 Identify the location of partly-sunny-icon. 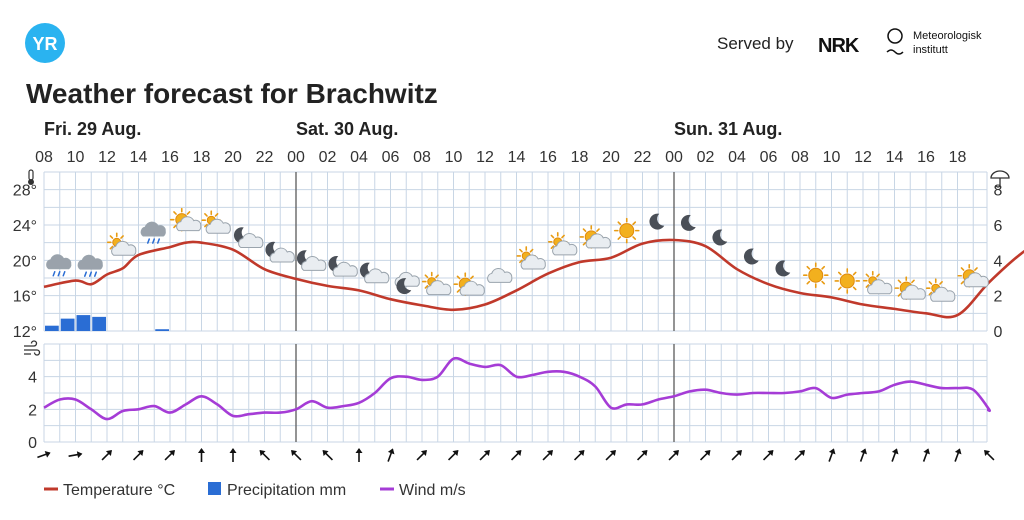
(910, 288).